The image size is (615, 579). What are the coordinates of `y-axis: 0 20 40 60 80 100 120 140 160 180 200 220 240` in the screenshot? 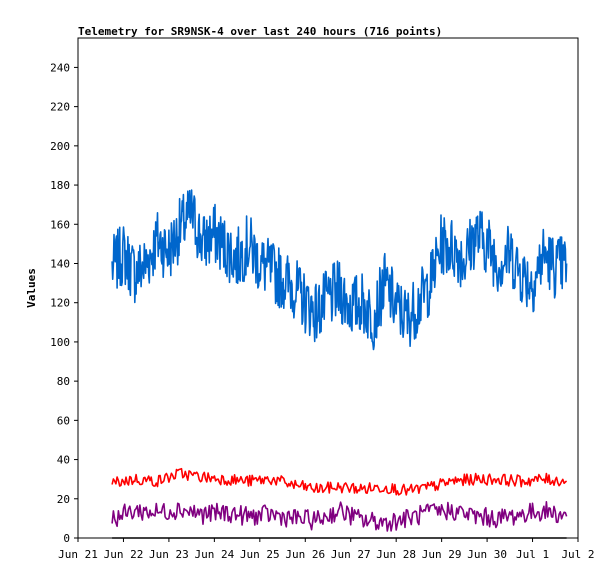 It's located at (64, 303).